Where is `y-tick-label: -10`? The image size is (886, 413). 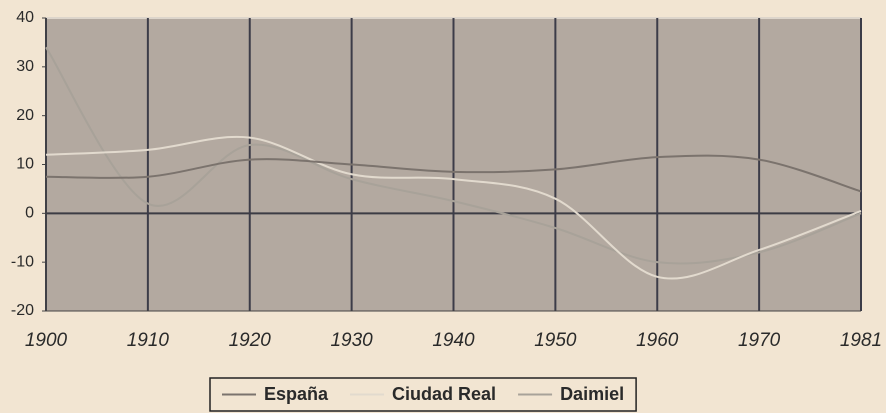 y-tick-label: -10 is located at coordinates (22, 261).